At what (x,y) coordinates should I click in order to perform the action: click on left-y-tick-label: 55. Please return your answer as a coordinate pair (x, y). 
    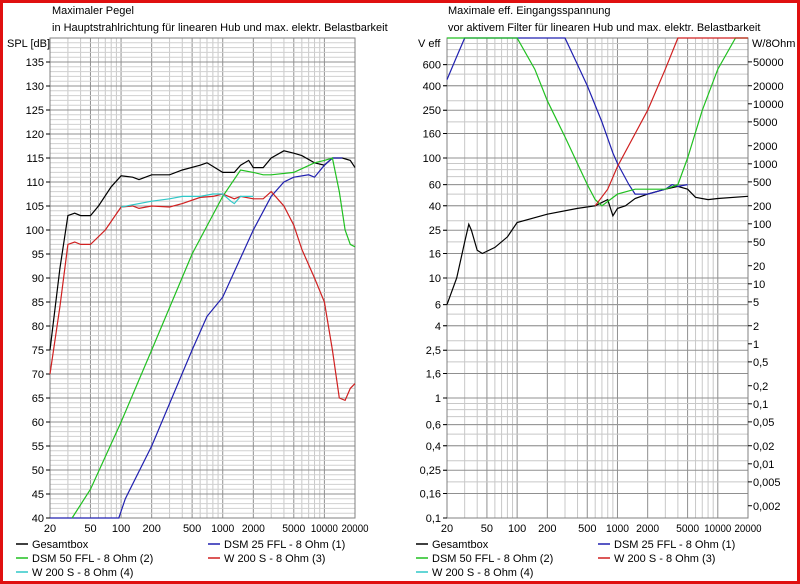
    Looking at the image, I should click on (38, 447).